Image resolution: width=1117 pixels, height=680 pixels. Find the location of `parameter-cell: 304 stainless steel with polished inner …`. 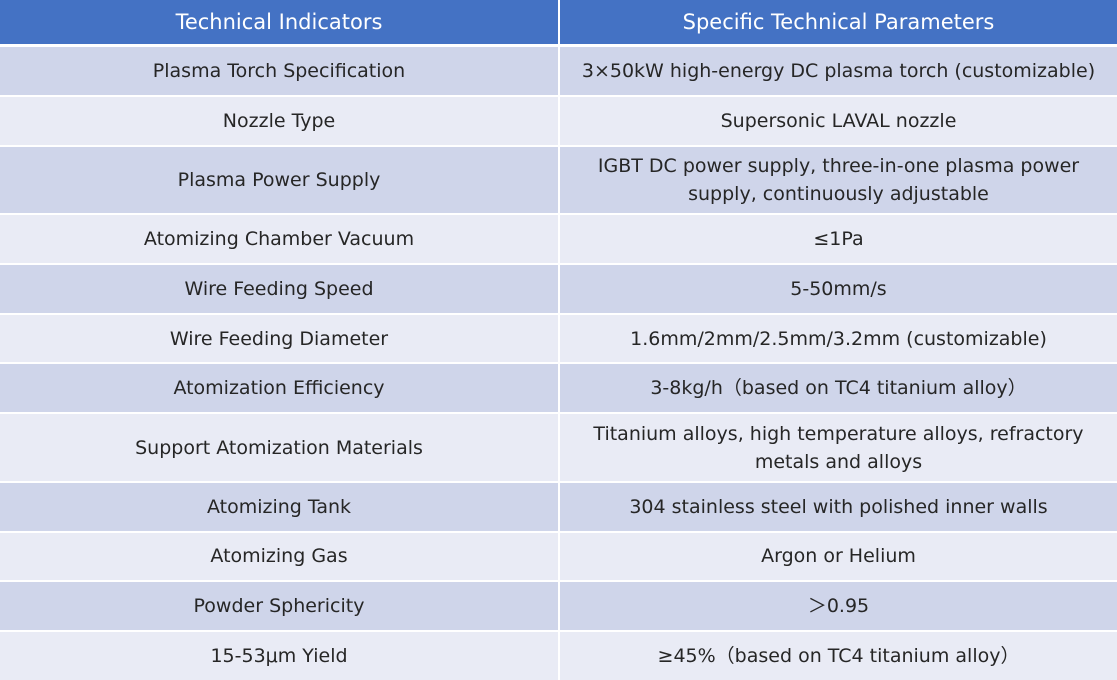

parameter-cell: 304 stainless steel with polished inner … is located at coordinates (837, 506).